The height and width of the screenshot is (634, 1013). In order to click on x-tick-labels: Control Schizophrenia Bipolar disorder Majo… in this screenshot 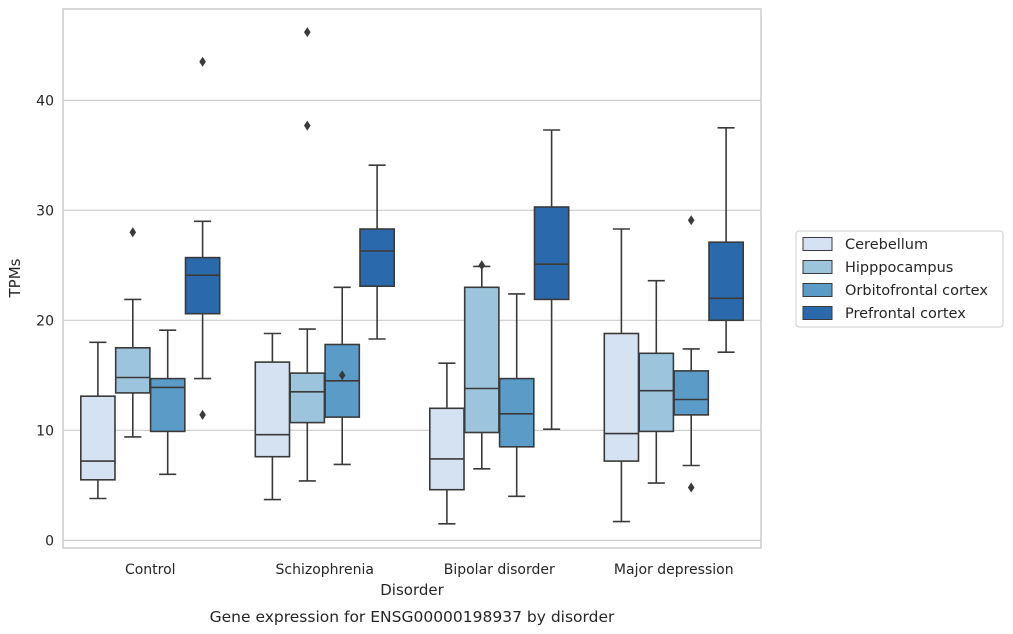, I will do `click(429, 570)`.